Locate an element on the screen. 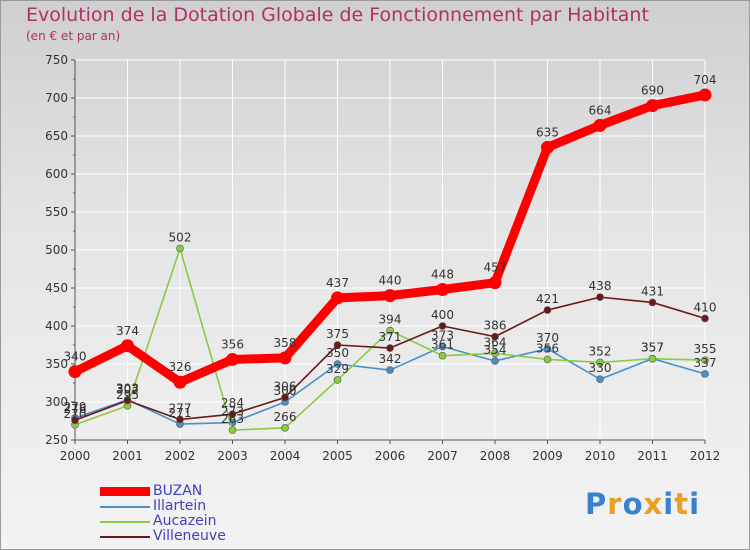 Image resolution: width=750 pixels, height=550 pixels. data-label-illartein: 303 is located at coordinates (127, 389).